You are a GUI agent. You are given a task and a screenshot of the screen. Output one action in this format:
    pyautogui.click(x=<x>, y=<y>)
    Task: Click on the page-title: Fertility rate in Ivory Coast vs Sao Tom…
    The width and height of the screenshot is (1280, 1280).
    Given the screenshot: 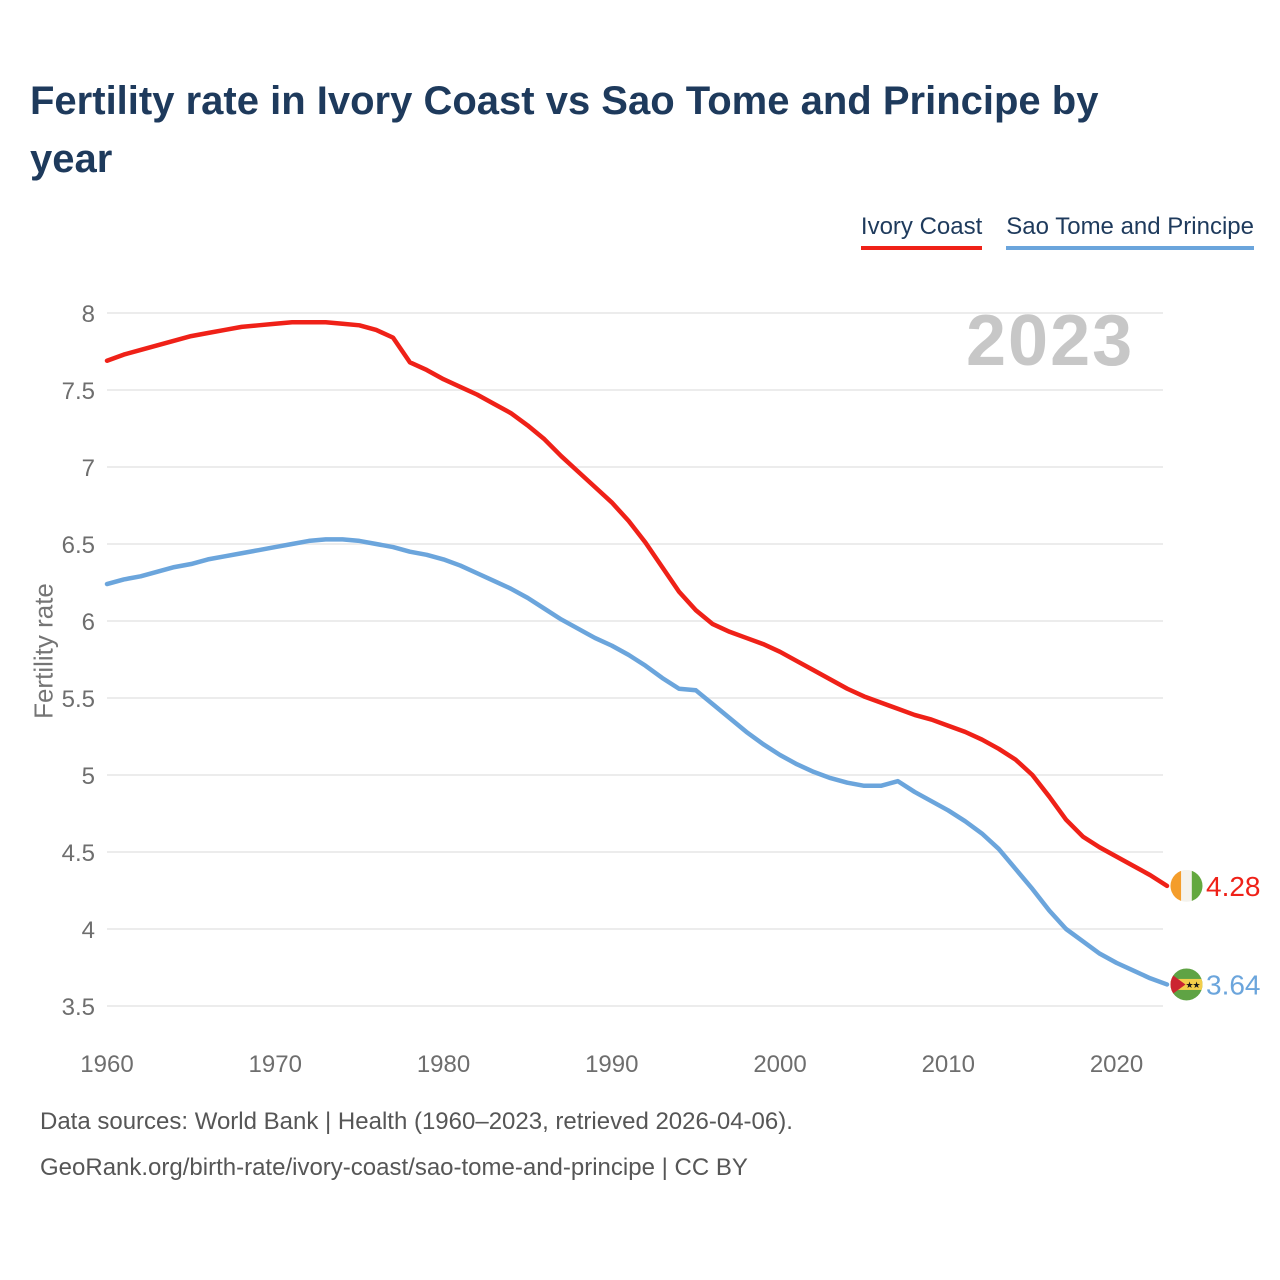 What is the action you would take?
    pyautogui.click(x=564, y=130)
    